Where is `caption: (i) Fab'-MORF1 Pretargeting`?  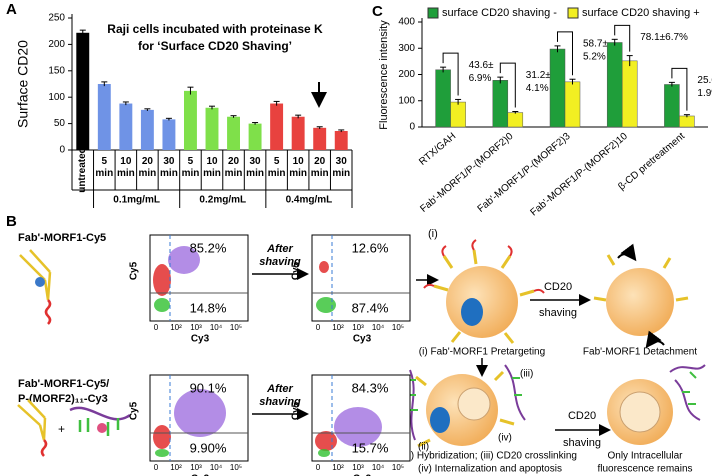 caption: (i) Fab'-MORF1 Pretargeting is located at coordinates (482, 352).